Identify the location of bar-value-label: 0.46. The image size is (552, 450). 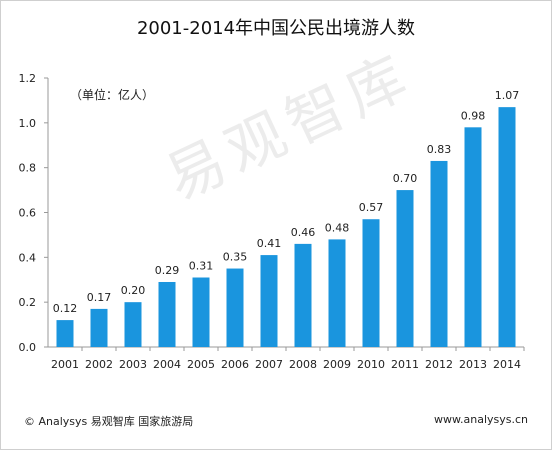
(303, 232).